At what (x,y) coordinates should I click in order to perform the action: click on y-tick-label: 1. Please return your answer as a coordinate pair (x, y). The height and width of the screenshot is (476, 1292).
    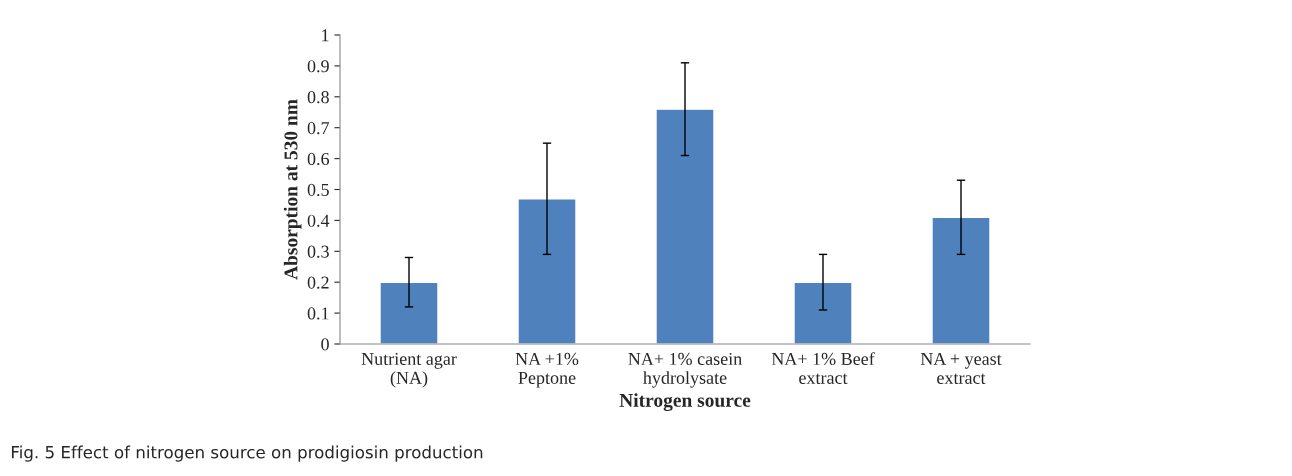
    Looking at the image, I should click on (325, 35).